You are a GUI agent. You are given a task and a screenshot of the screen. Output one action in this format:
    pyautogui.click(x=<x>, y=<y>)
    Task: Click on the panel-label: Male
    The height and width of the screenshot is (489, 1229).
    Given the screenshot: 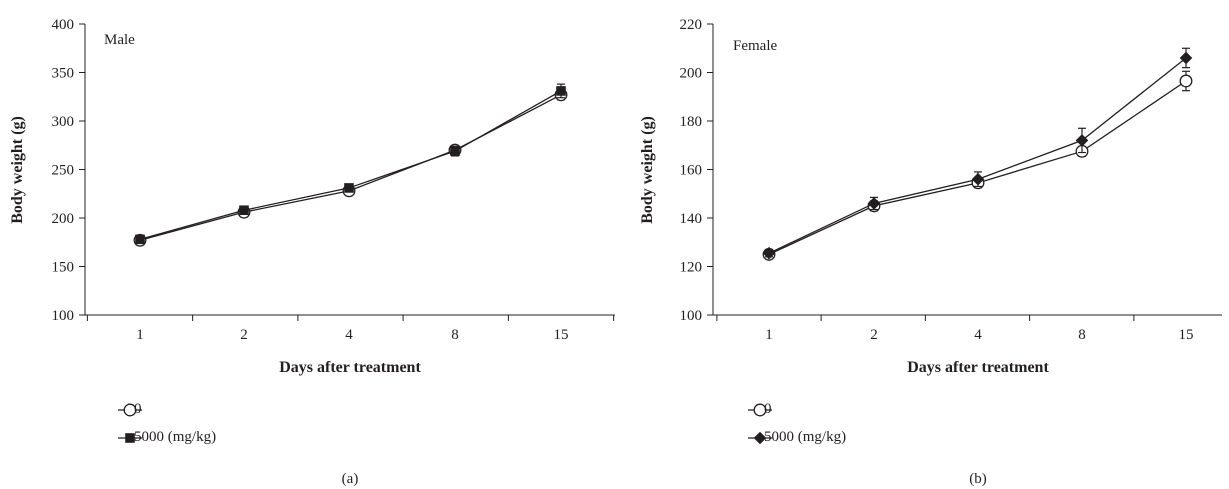 What is the action you would take?
    pyautogui.click(x=119, y=40)
    